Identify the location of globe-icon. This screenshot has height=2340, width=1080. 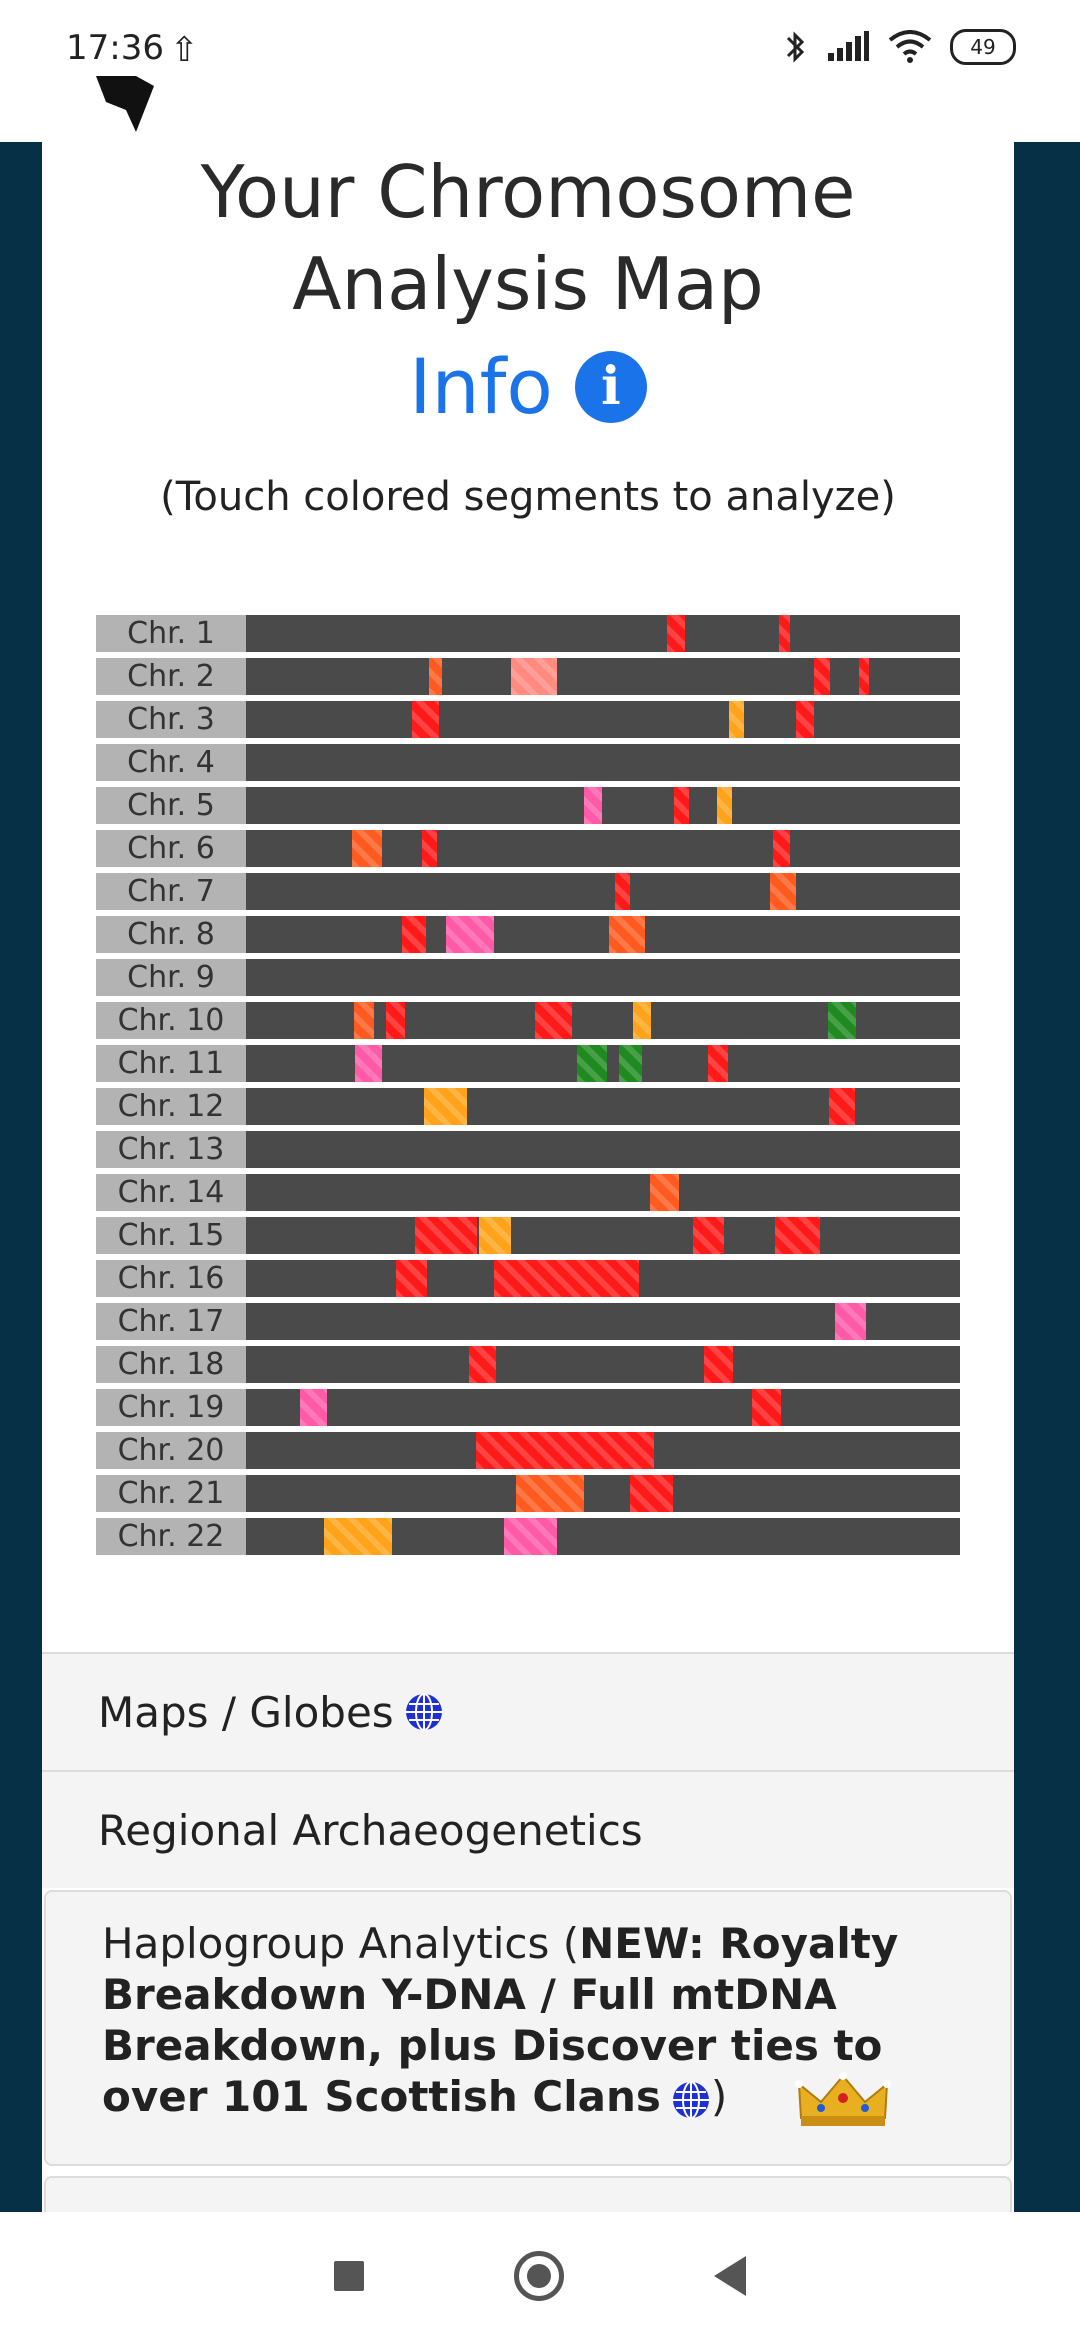
(690, 2099).